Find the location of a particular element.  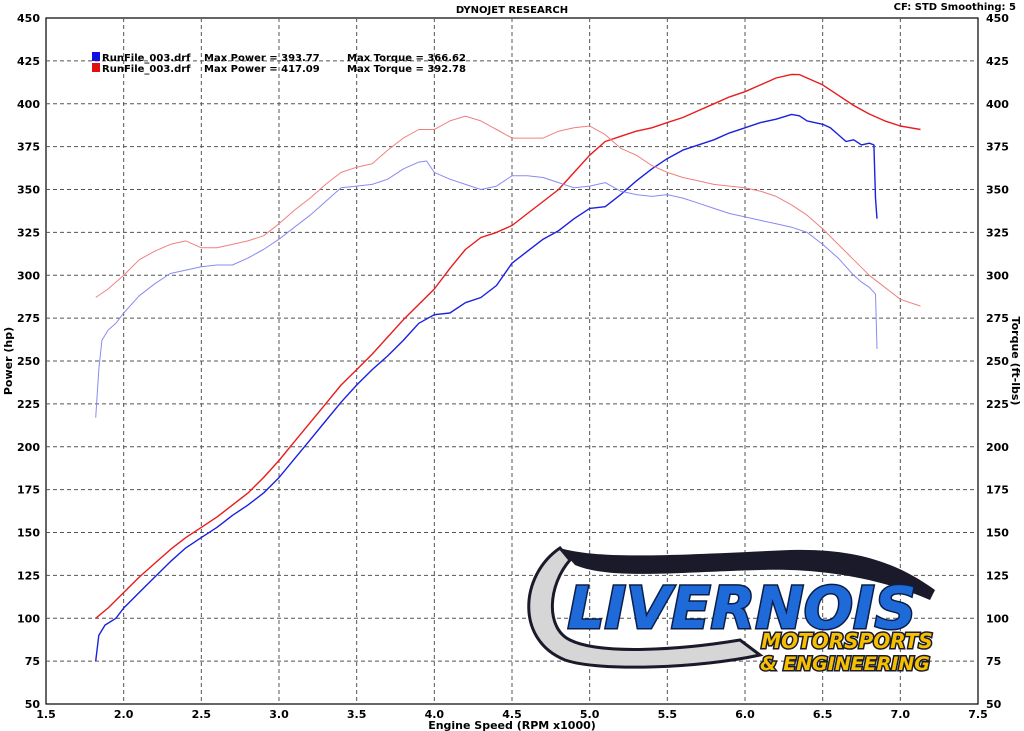

x-tick-label: 7.0 is located at coordinates (901, 714).